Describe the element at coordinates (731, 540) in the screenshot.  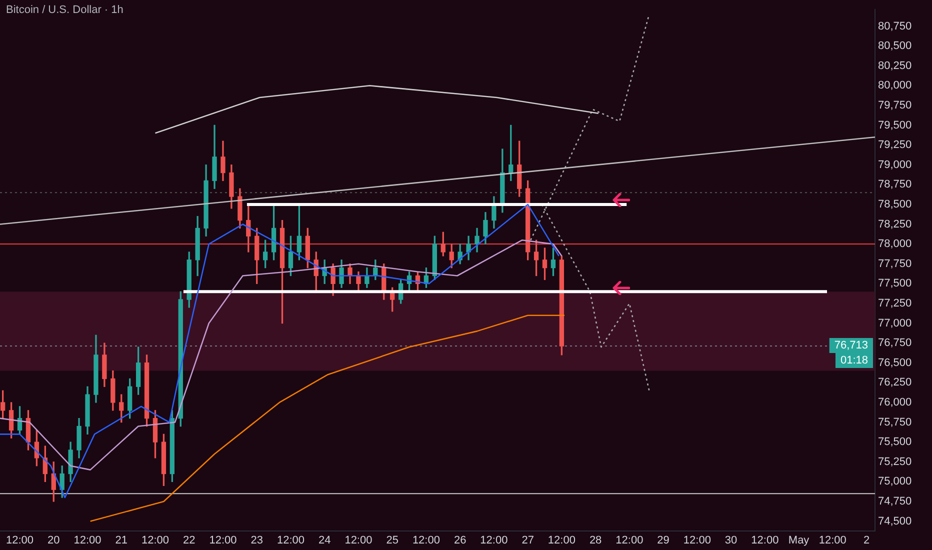
I see `x-tick-label: 30` at that location.